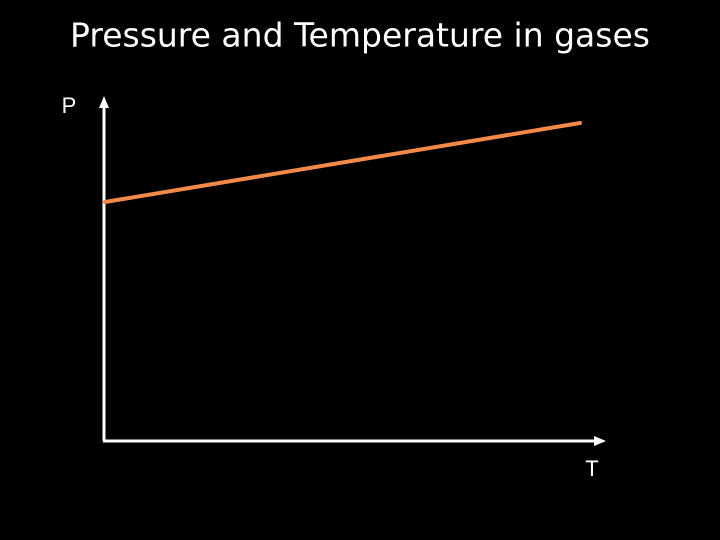  I want to click on x-axis-arrow, so click(600, 441).